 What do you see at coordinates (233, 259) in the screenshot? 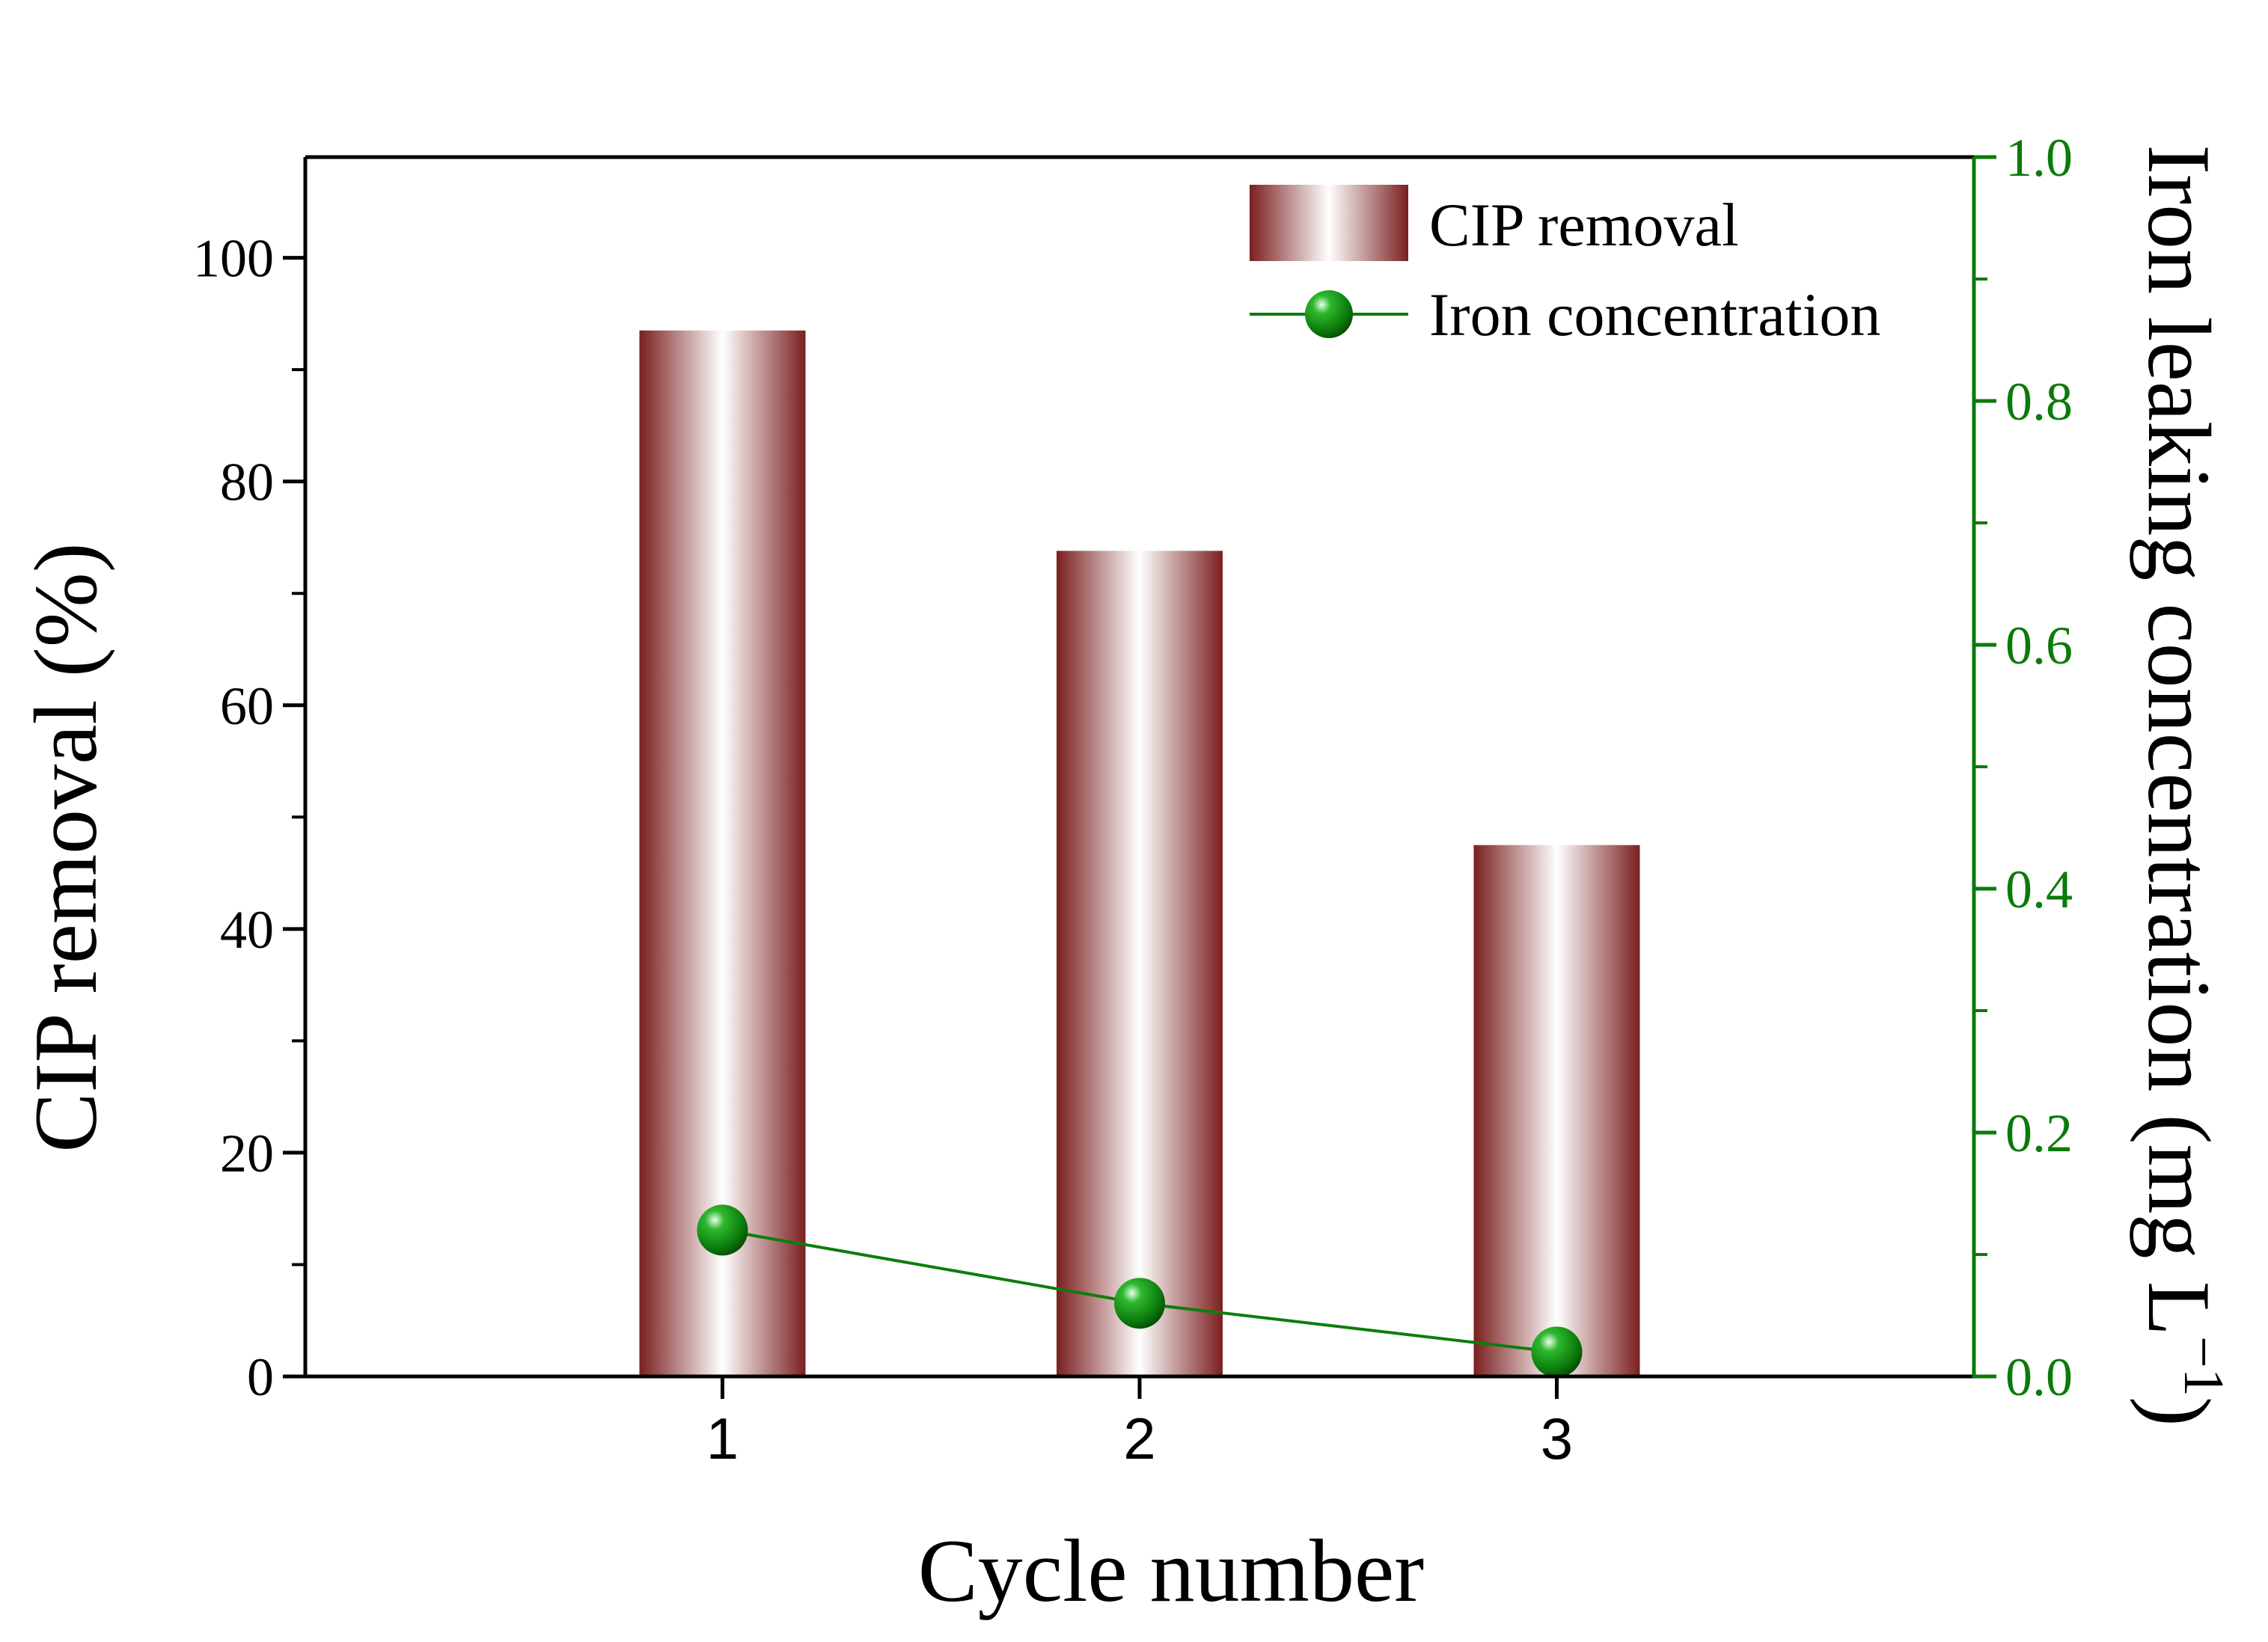
I see `y-tick-label: 100` at bounding box center [233, 259].